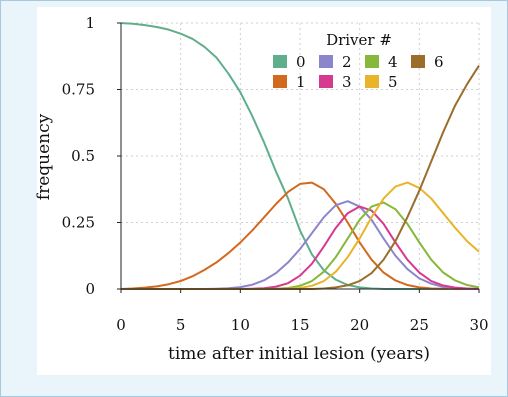  Describe the element at coordinates (44, 156) in the screenshot. I see `y-axis-label: frequency` at that location.